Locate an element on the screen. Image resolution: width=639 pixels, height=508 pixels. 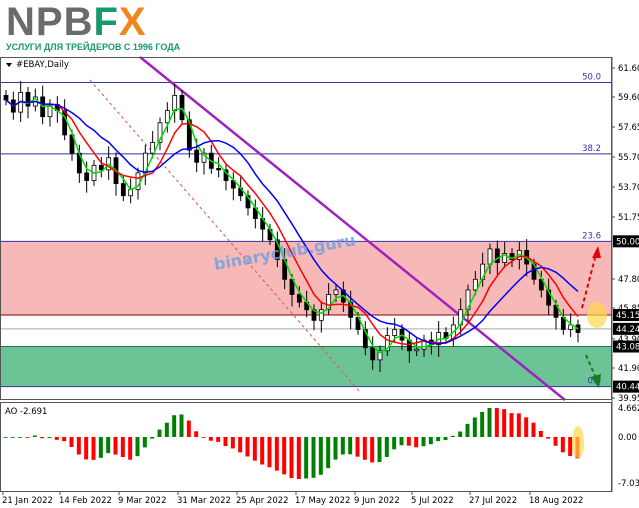
logo-x: X is located at coordinates (132, 22).